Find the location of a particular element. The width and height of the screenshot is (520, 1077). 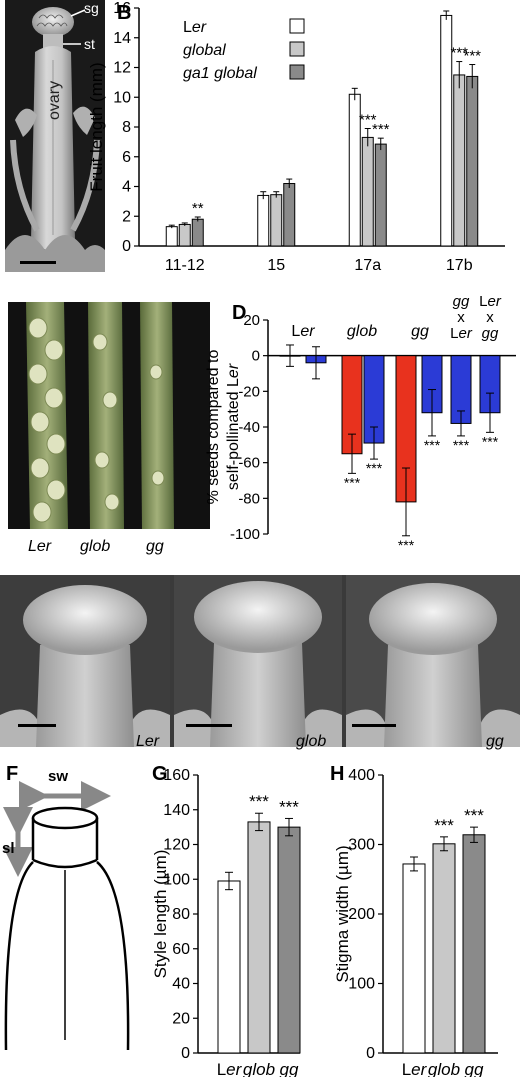

significance-label: ** is located at coordinates (198, 208).